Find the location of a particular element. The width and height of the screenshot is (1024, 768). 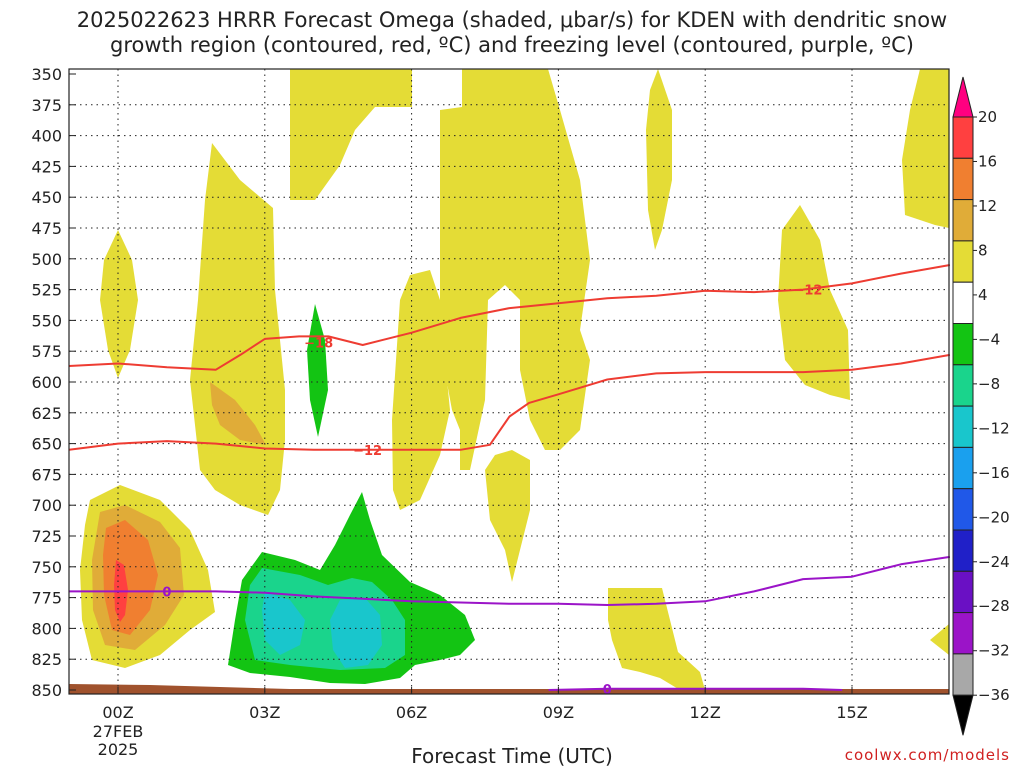

colorbar-label: 12 is located at coordinates (987, 206).